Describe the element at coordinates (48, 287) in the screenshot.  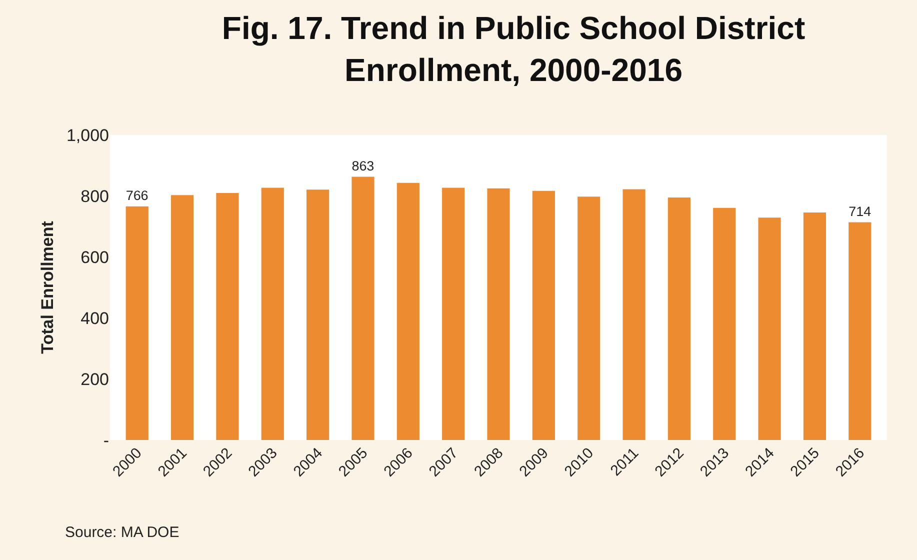
I see `y-axis-title: Total Enrollment` at that location.